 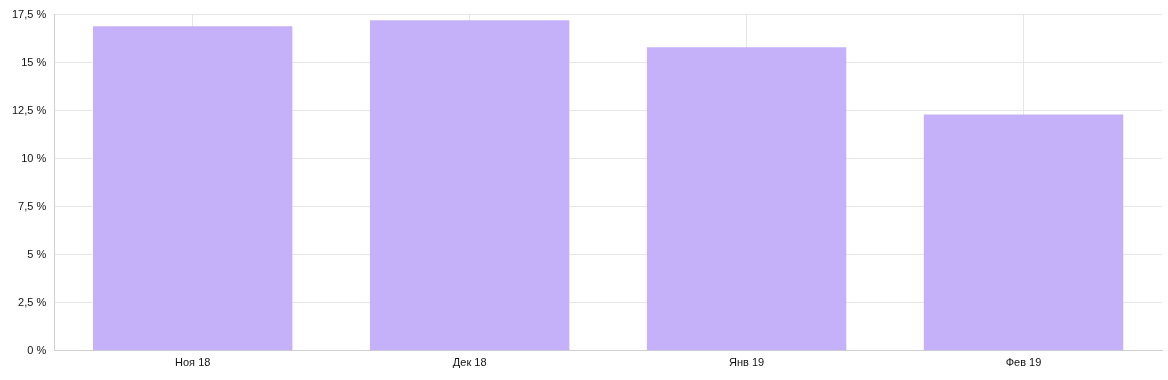 I want to click on y-tick-label: 17,5 %, so click(x=29, y=13).